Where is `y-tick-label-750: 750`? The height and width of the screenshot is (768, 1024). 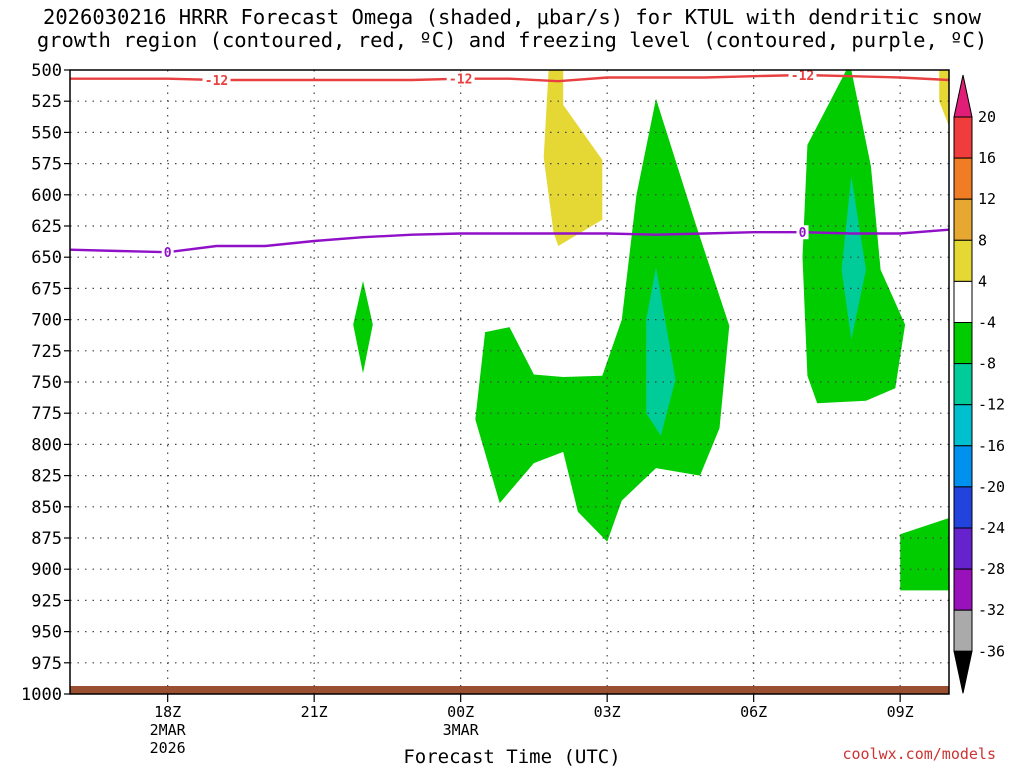 y-tick-label-750: 750 is located at coordinates (46, 383).